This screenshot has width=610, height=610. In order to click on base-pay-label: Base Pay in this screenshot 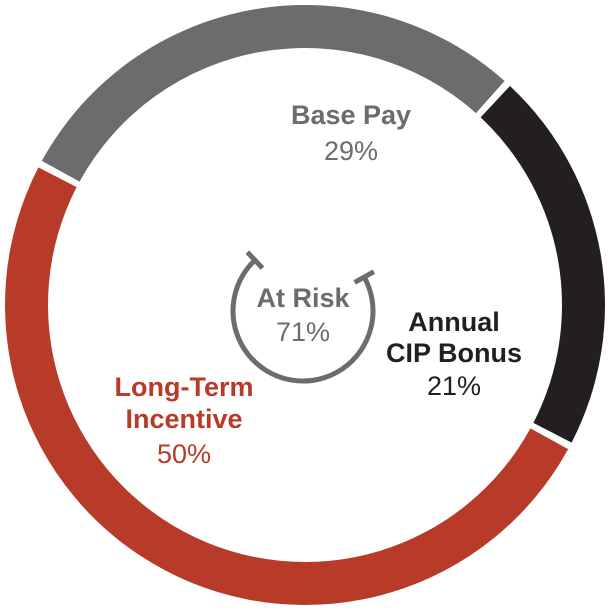, I will do `click(351, 115)`.